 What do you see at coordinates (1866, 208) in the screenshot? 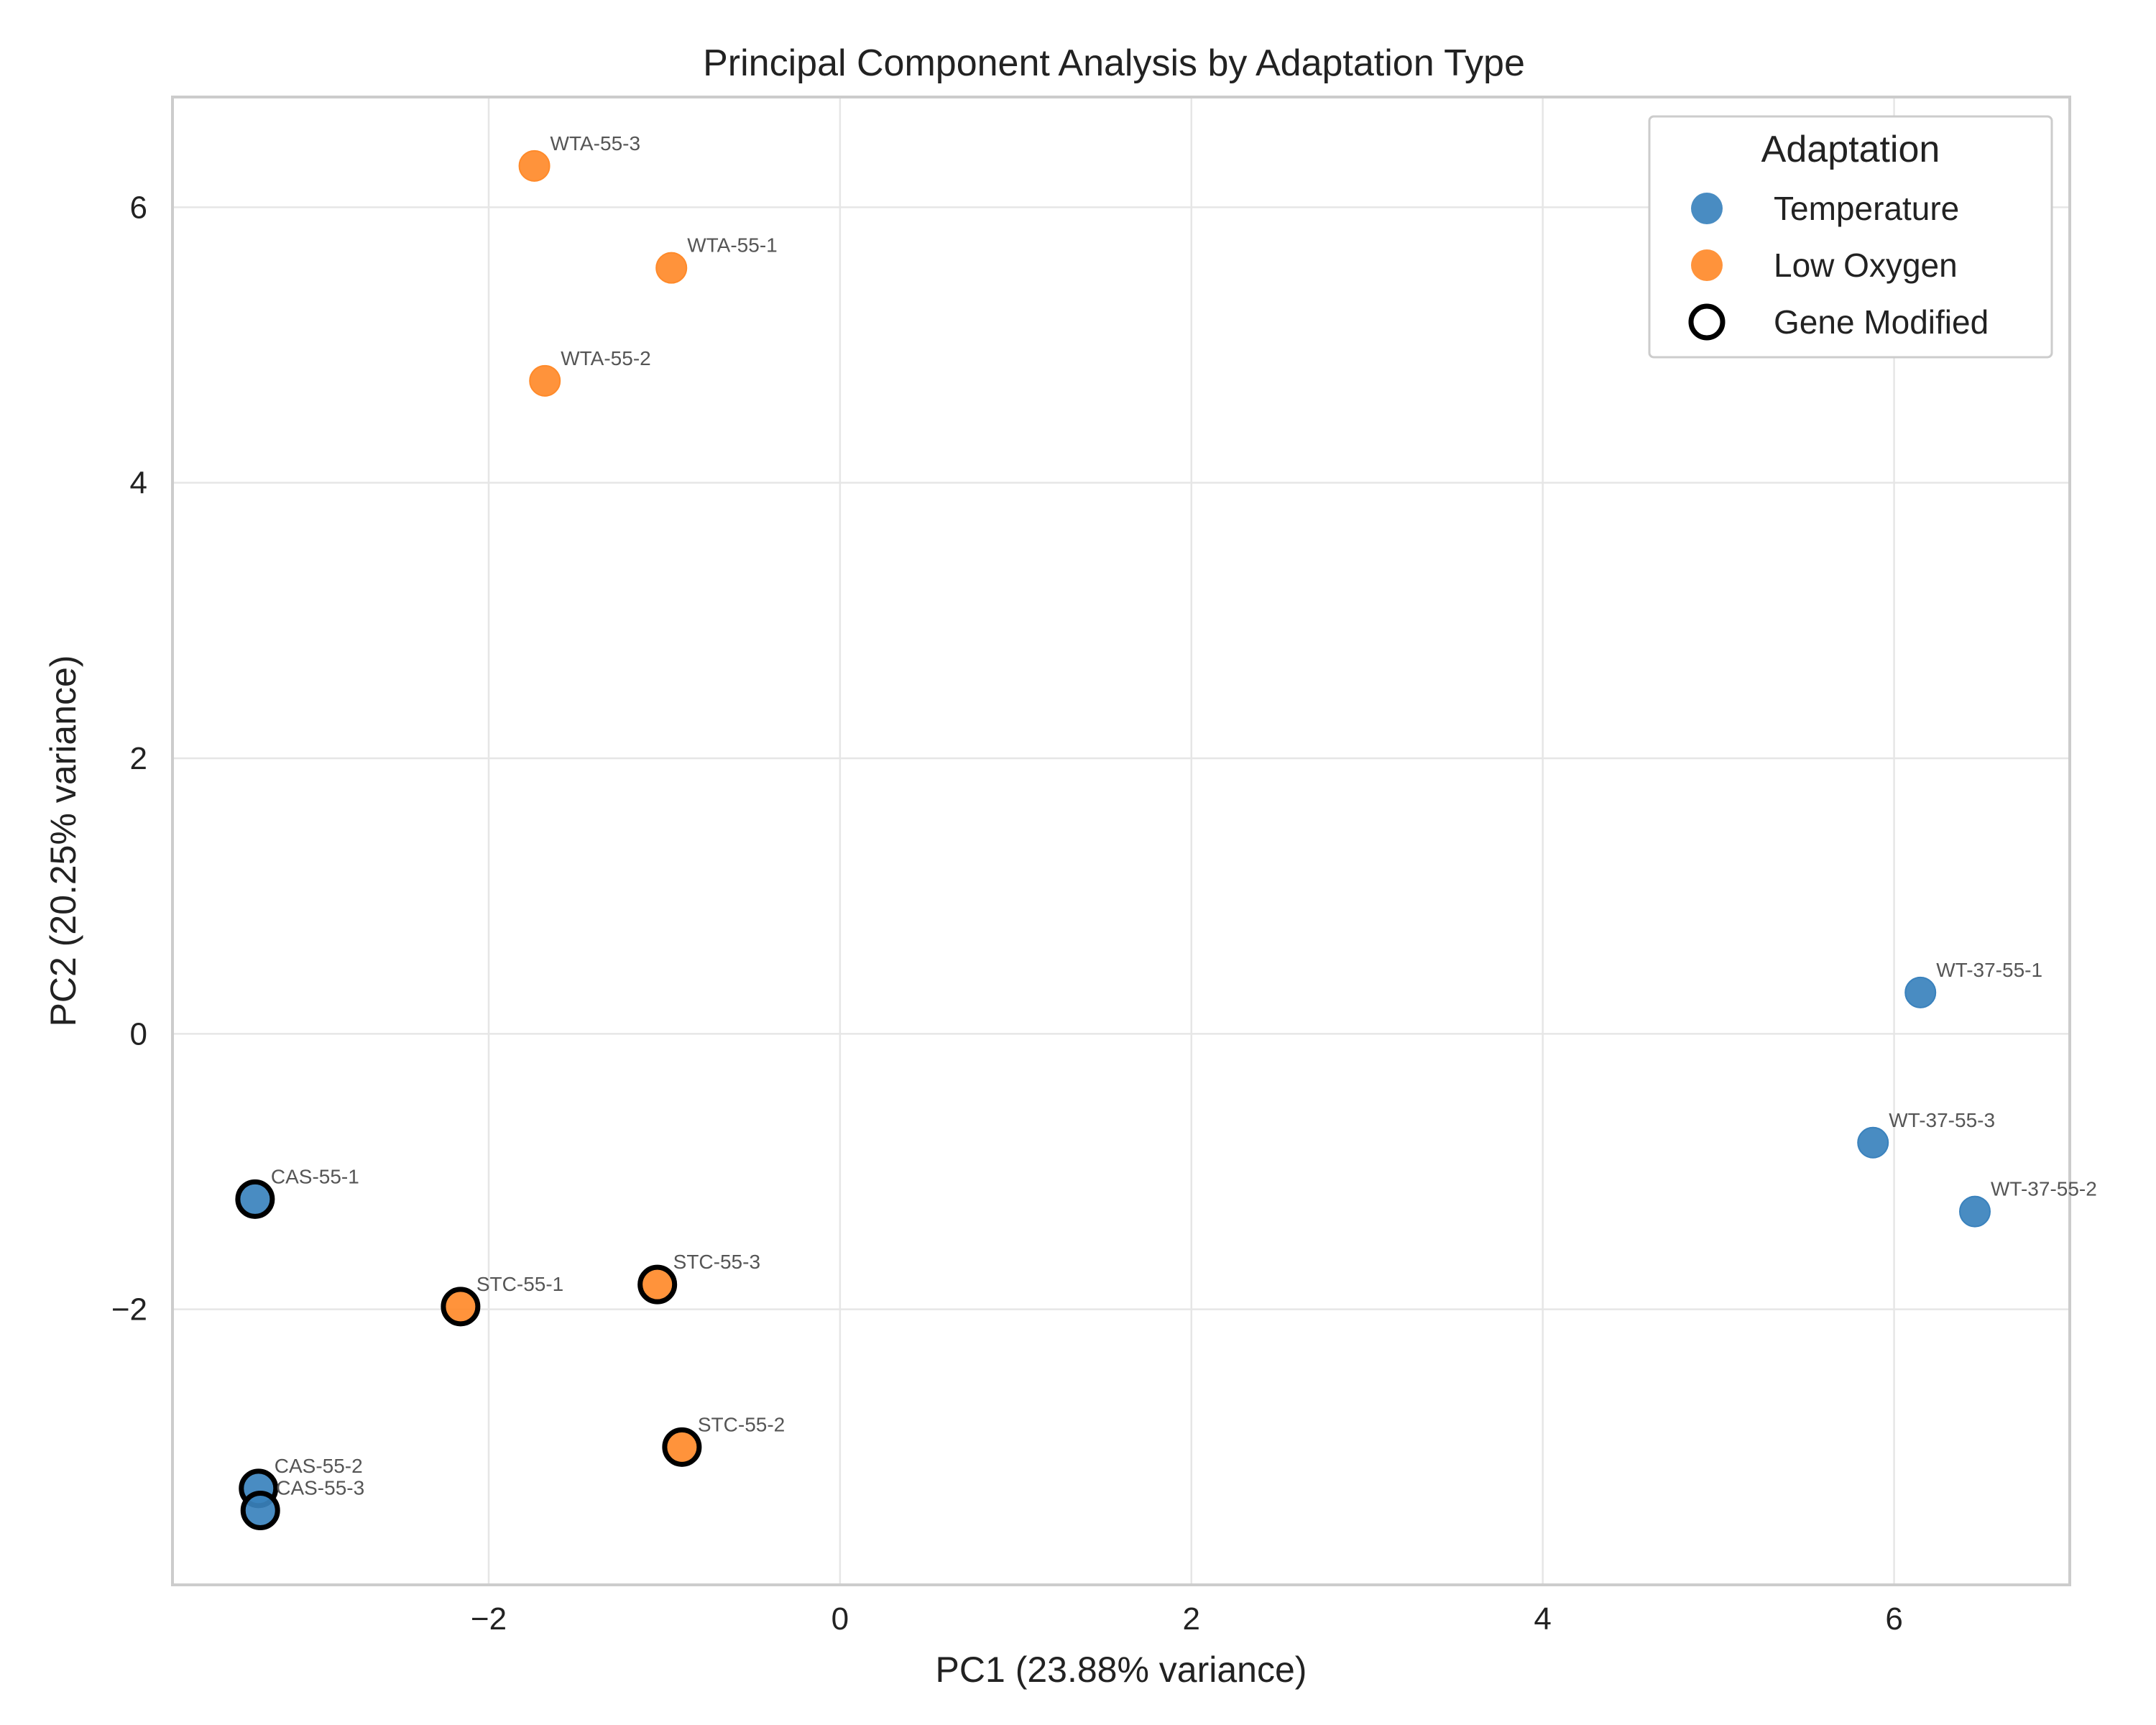
I see `legend-entry-label: Temperature` at bounding box center [1866, 208].